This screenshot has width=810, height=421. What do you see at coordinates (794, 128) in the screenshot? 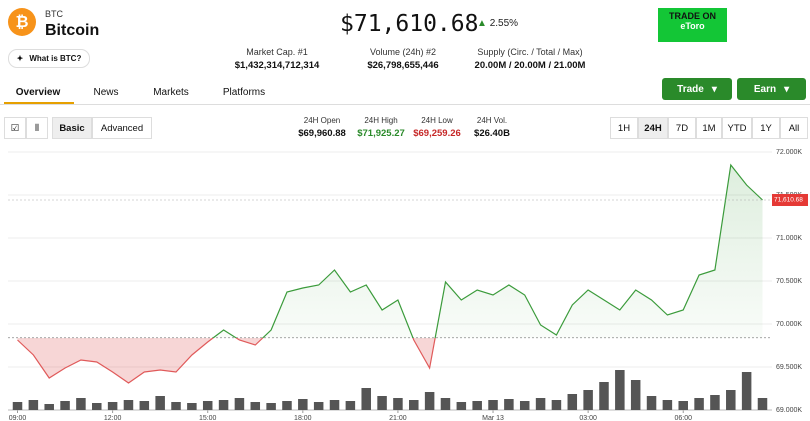
I see `range-button: All` at bounding box center [794, 128].